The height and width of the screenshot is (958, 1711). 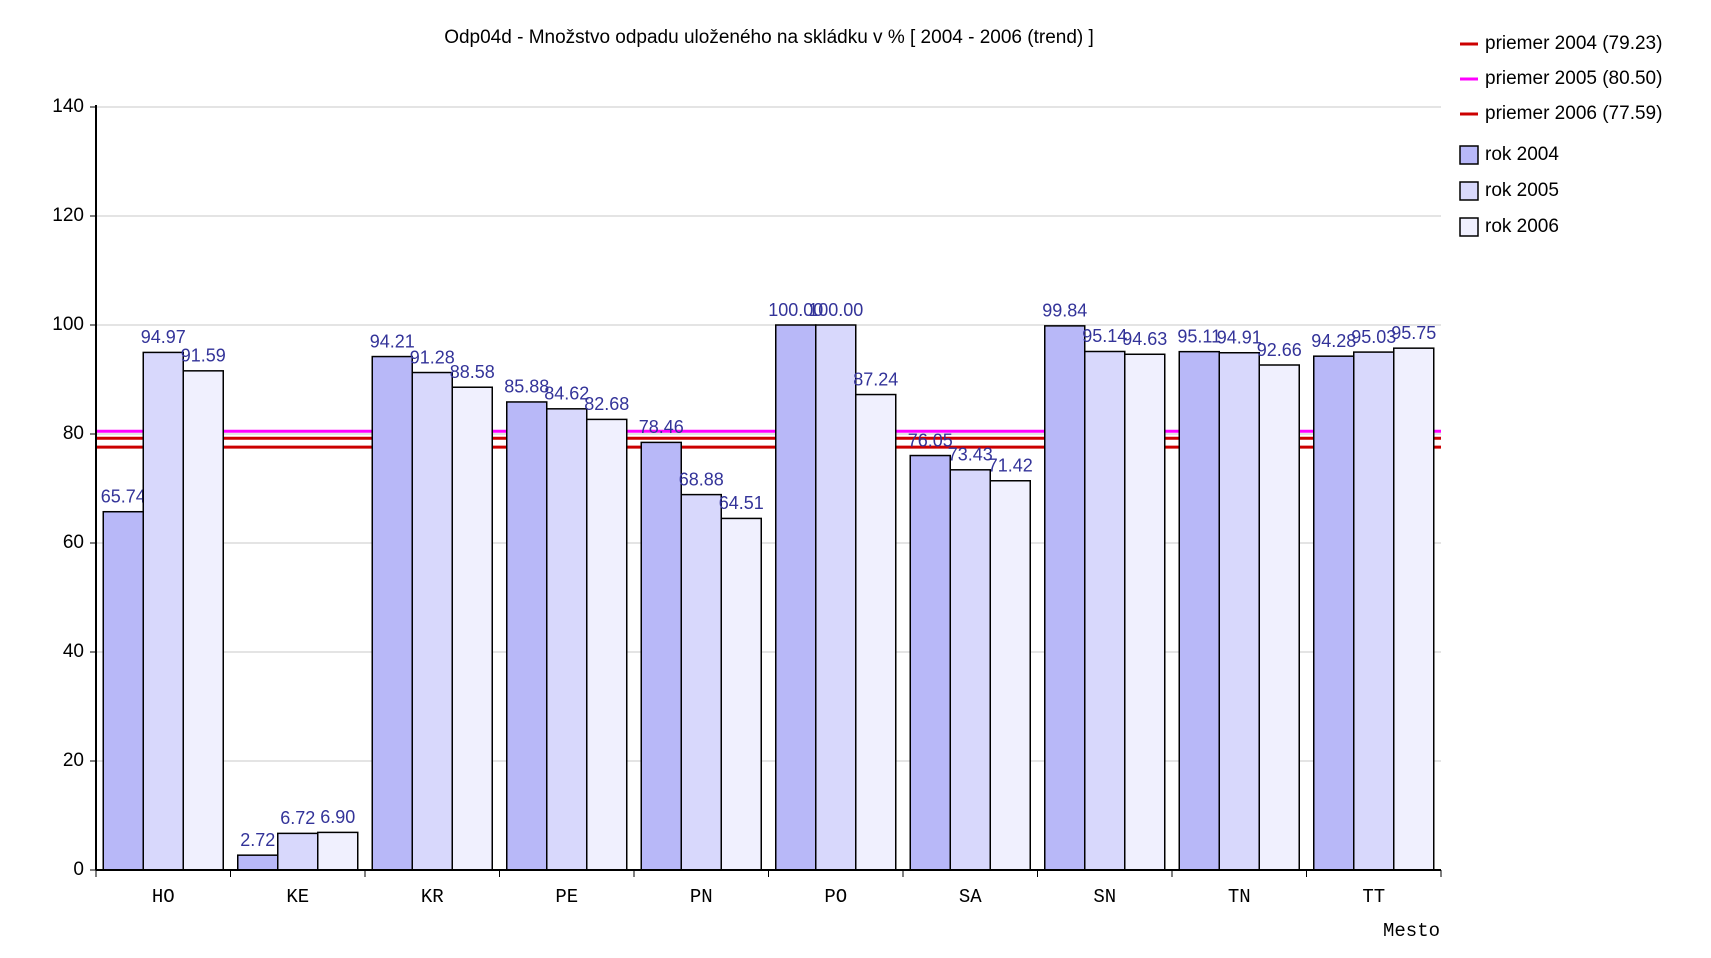 I want to click on value-label: 78.46, so click(x=661, y=427).